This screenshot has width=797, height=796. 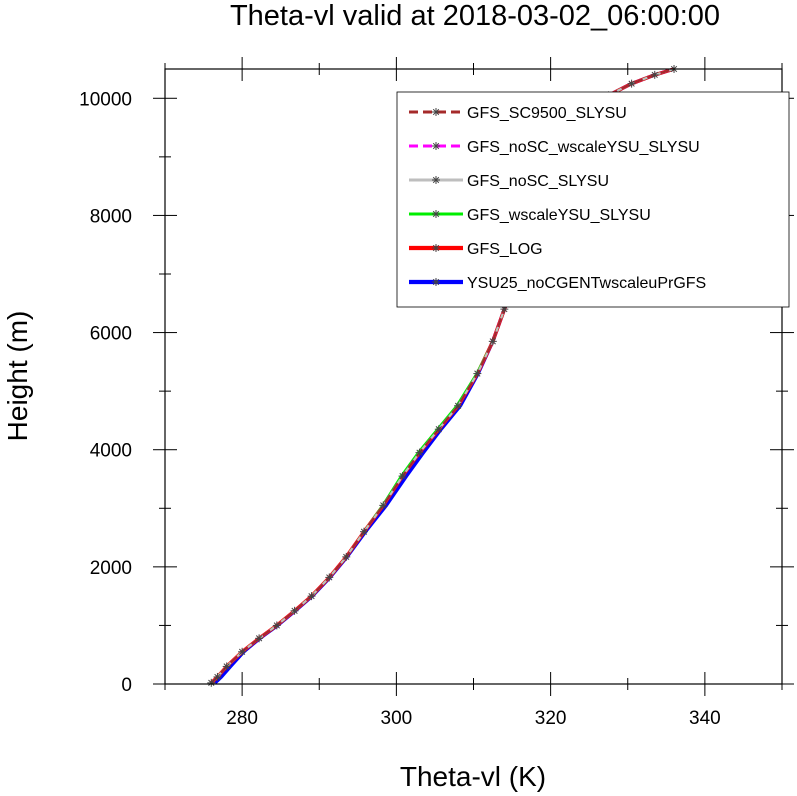 What do you see at coordinates (473, 776) in the screenshot?
I see `x-axis-label: Theta-vl (K)` at bounding box center [473, 776].